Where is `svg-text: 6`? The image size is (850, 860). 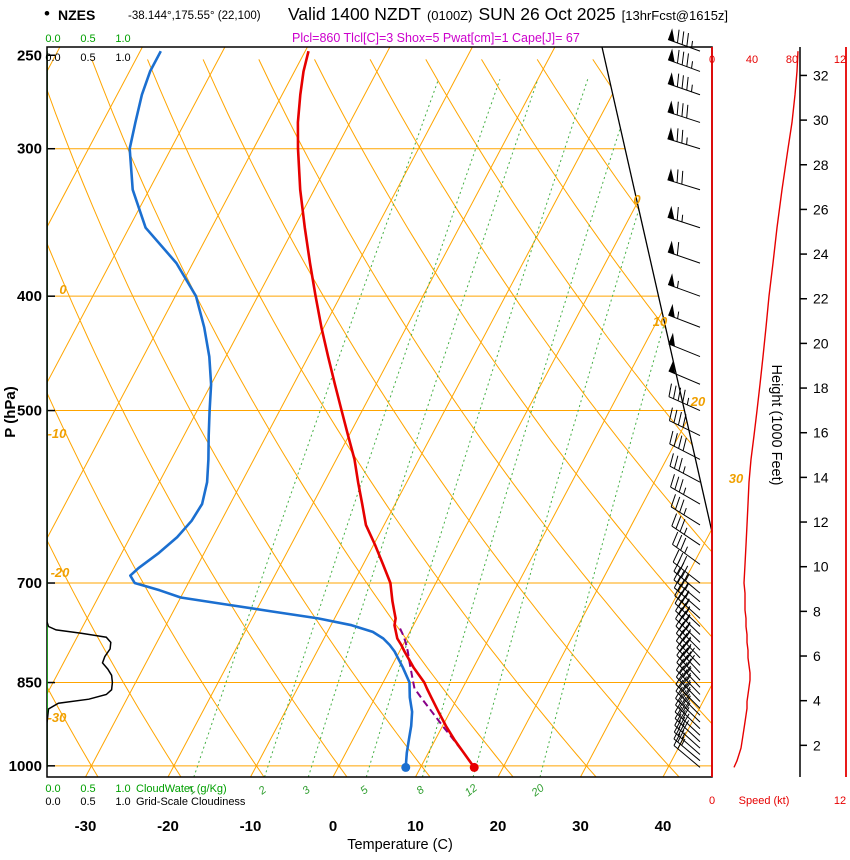
svg-text: 6 is located at coordinates (817, 656).